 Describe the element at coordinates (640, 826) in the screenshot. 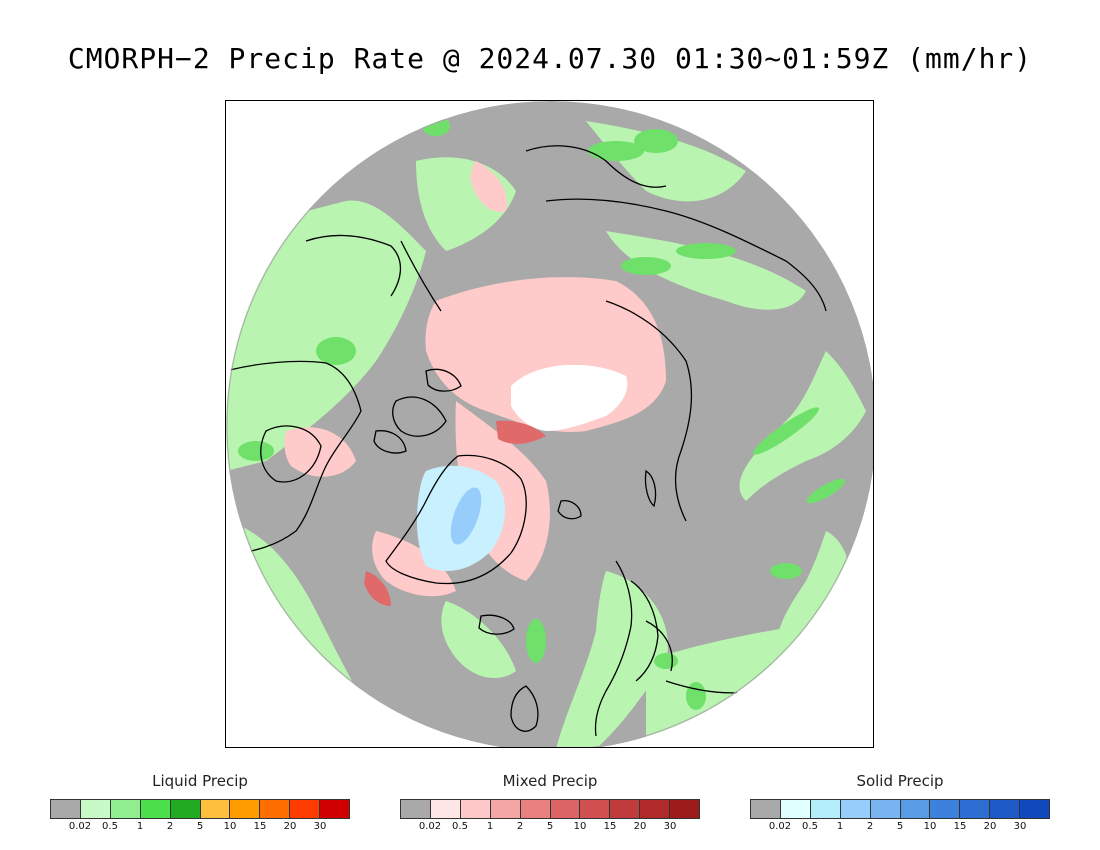

I see `legend-tick-mixed-7: 20` at that location.